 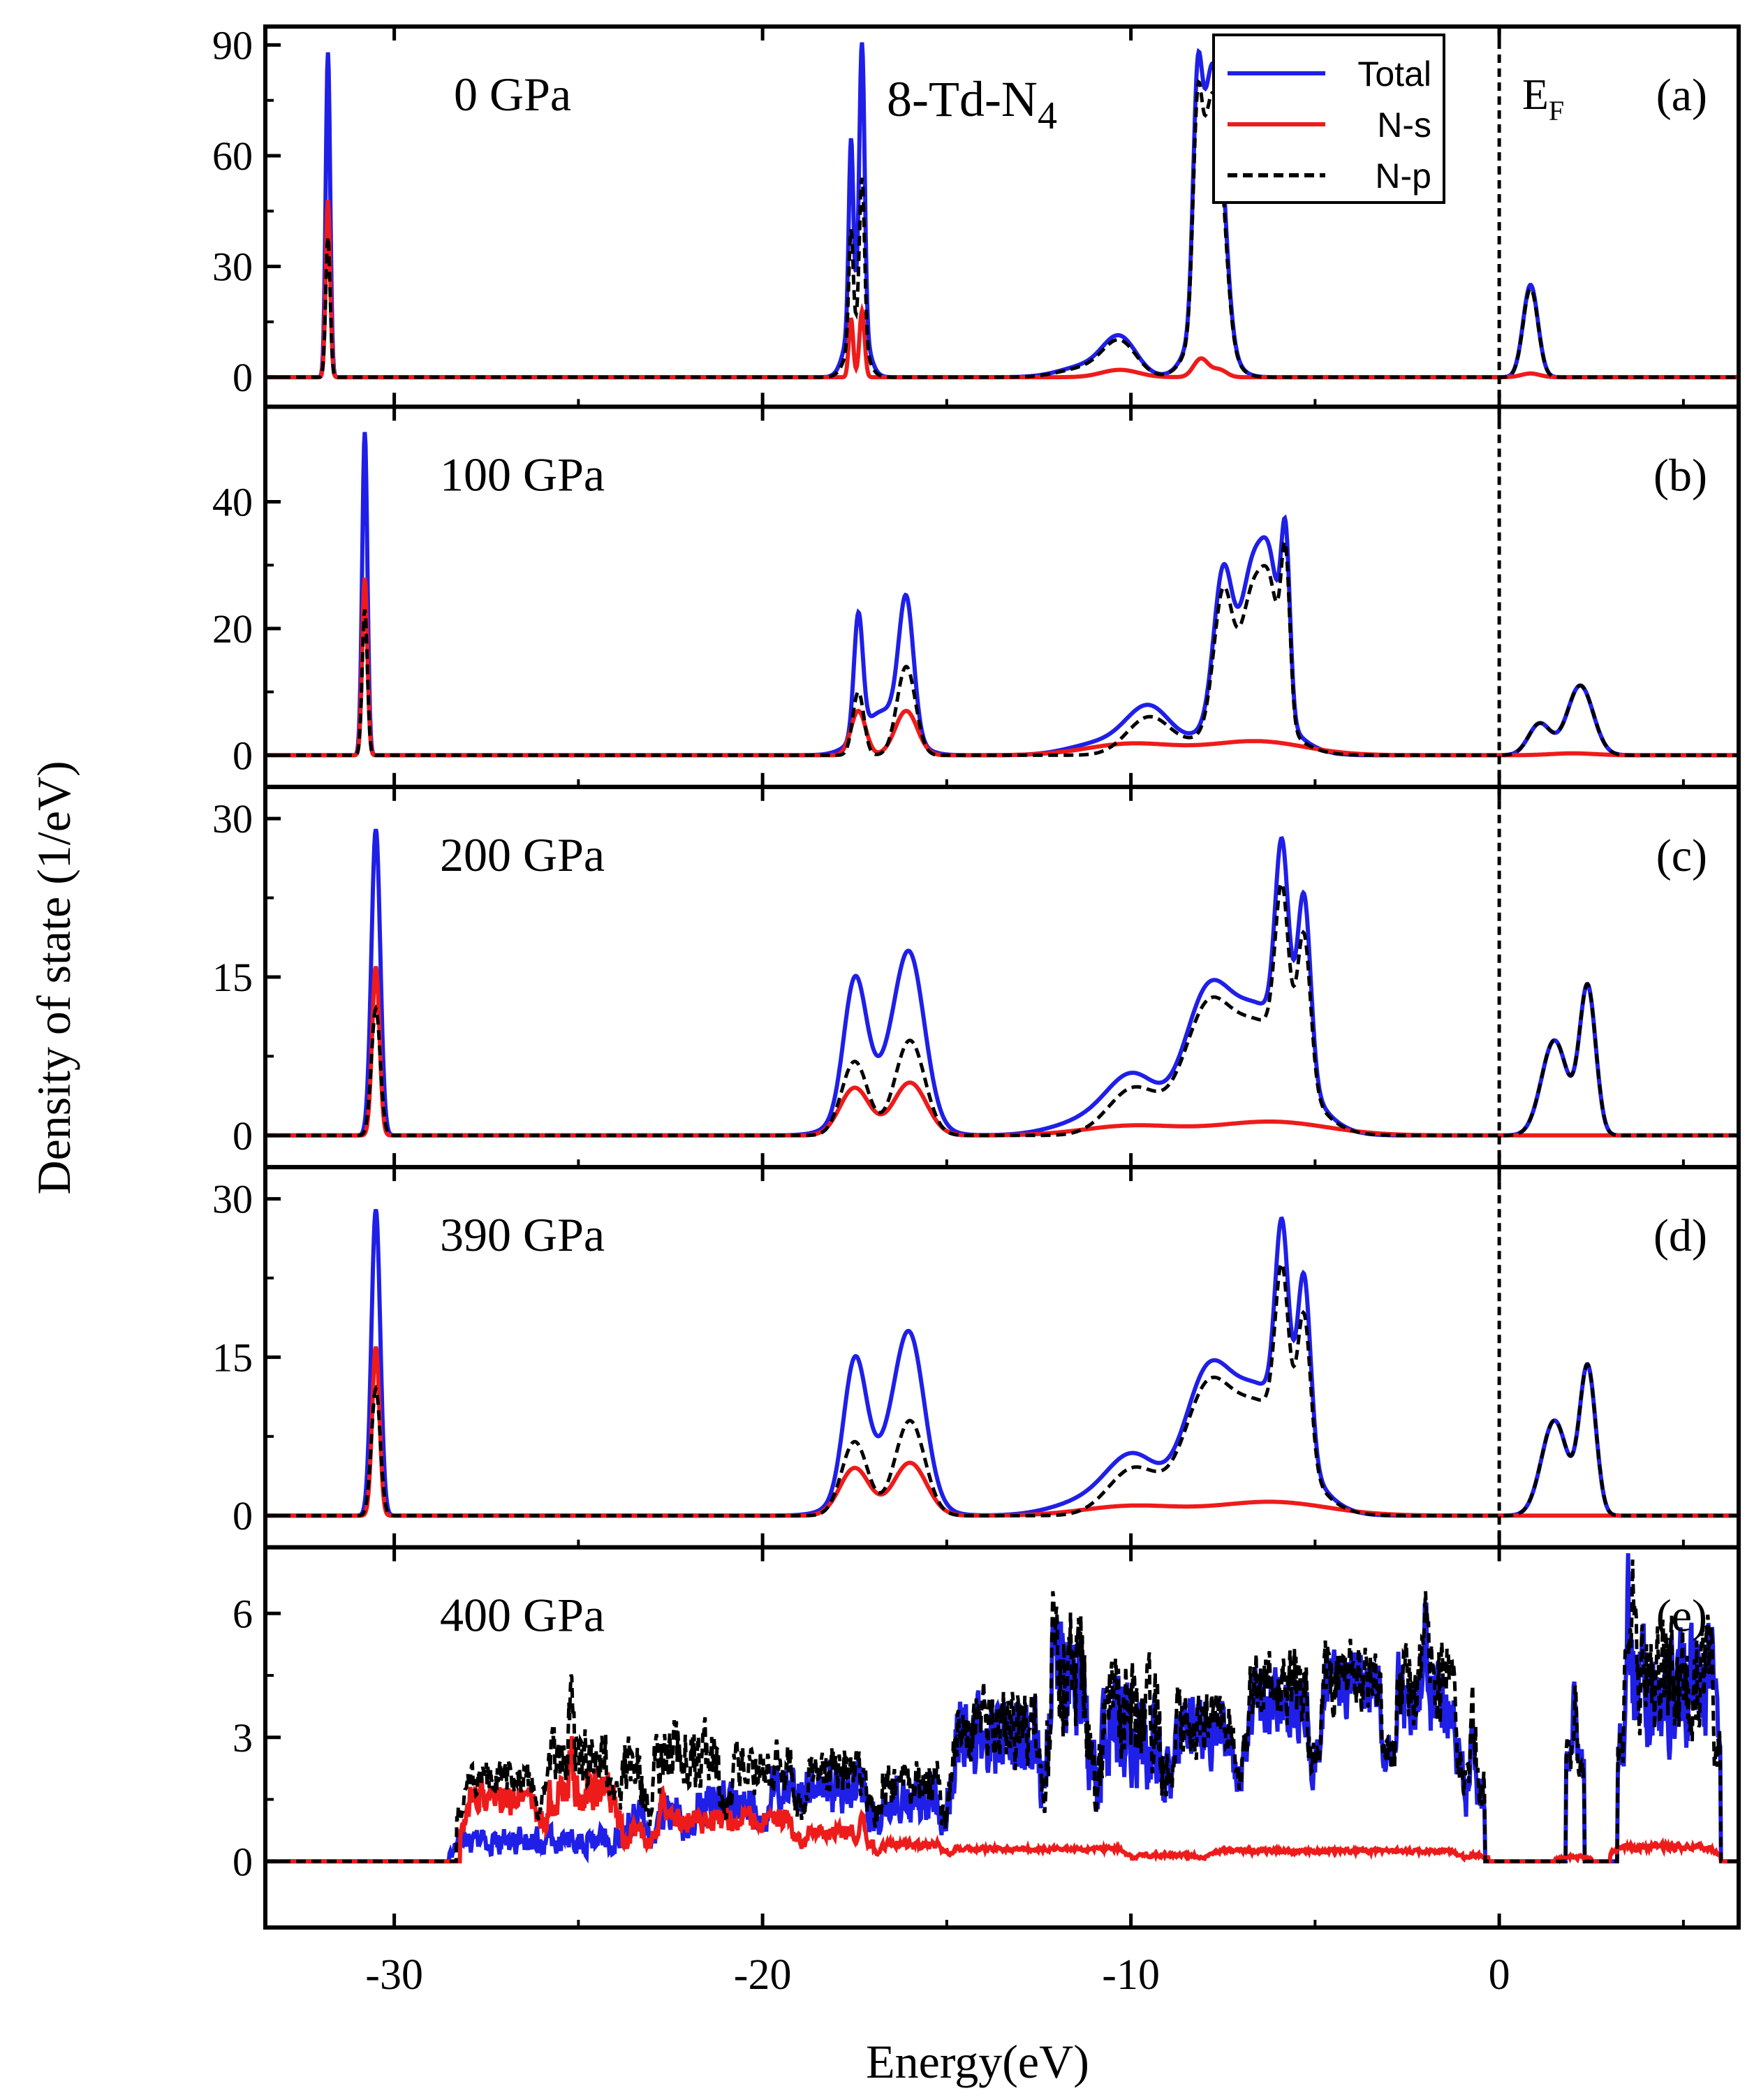 What do you see at coordinates (1499, 1975) in the screenshot?
I see `x-tick-label: 0` at bounding box center [1499, 1975].